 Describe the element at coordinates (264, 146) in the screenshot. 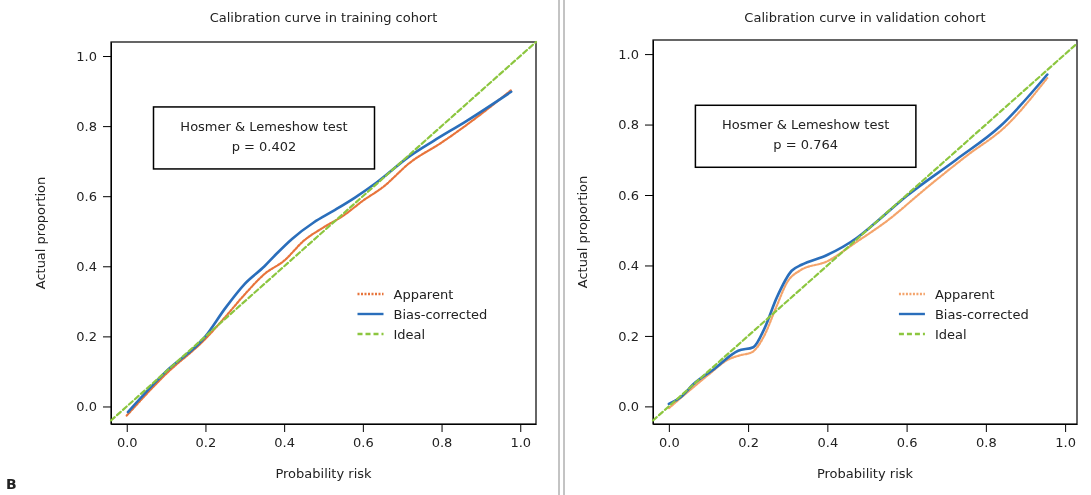

I see `annotation: p = 0.402` at that location.